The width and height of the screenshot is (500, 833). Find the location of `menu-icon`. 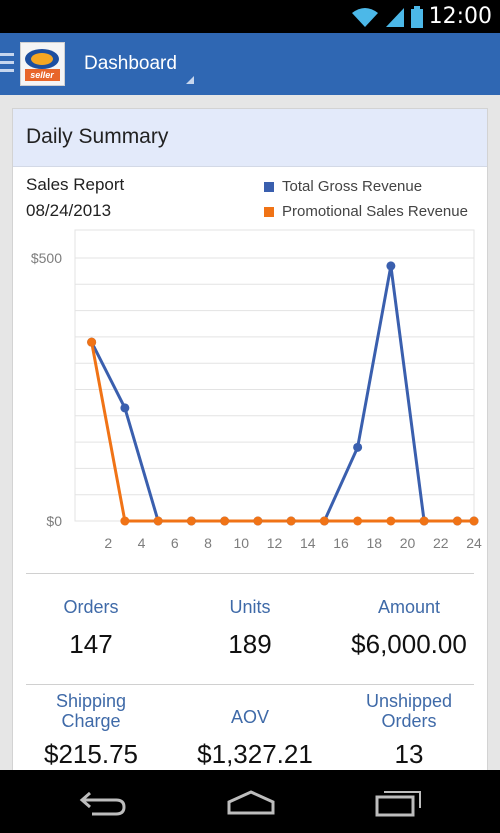

menu-icon is located at coordinates (7, 63).